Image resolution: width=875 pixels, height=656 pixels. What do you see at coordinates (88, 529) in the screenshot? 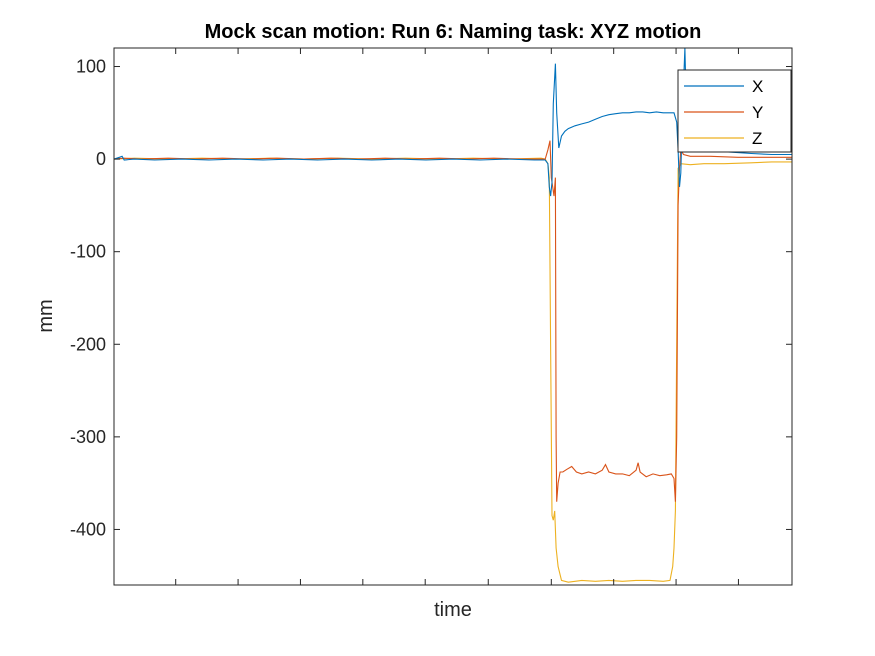
I see `y-tick-label: -400` at bounding box center [88, 529].